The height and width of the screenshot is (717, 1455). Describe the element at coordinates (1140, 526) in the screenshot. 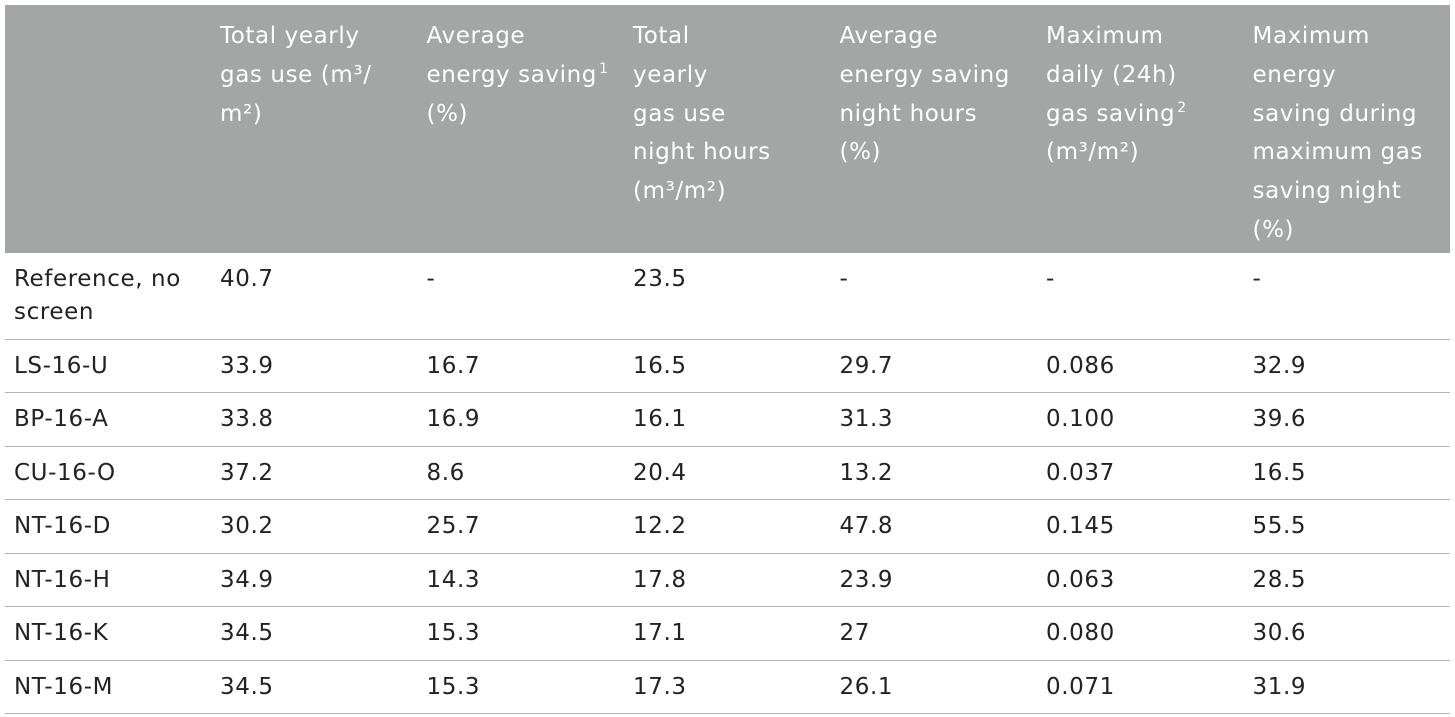

I see `table-cell: 0.145` at that location.